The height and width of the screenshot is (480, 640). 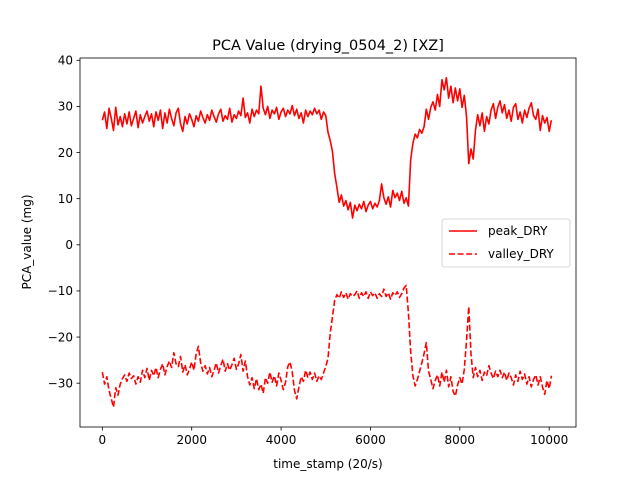 I want to click on y-axis-label: PCA_value (mg), so click(x=27, y=241).